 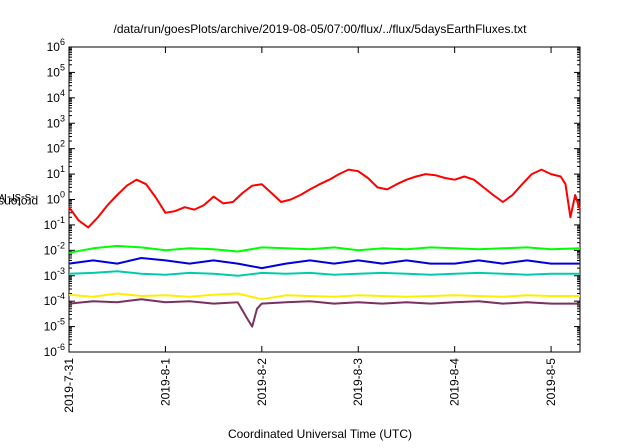 I want to click on y-tick-label-base-9: 10, so click(x=54, y=123).